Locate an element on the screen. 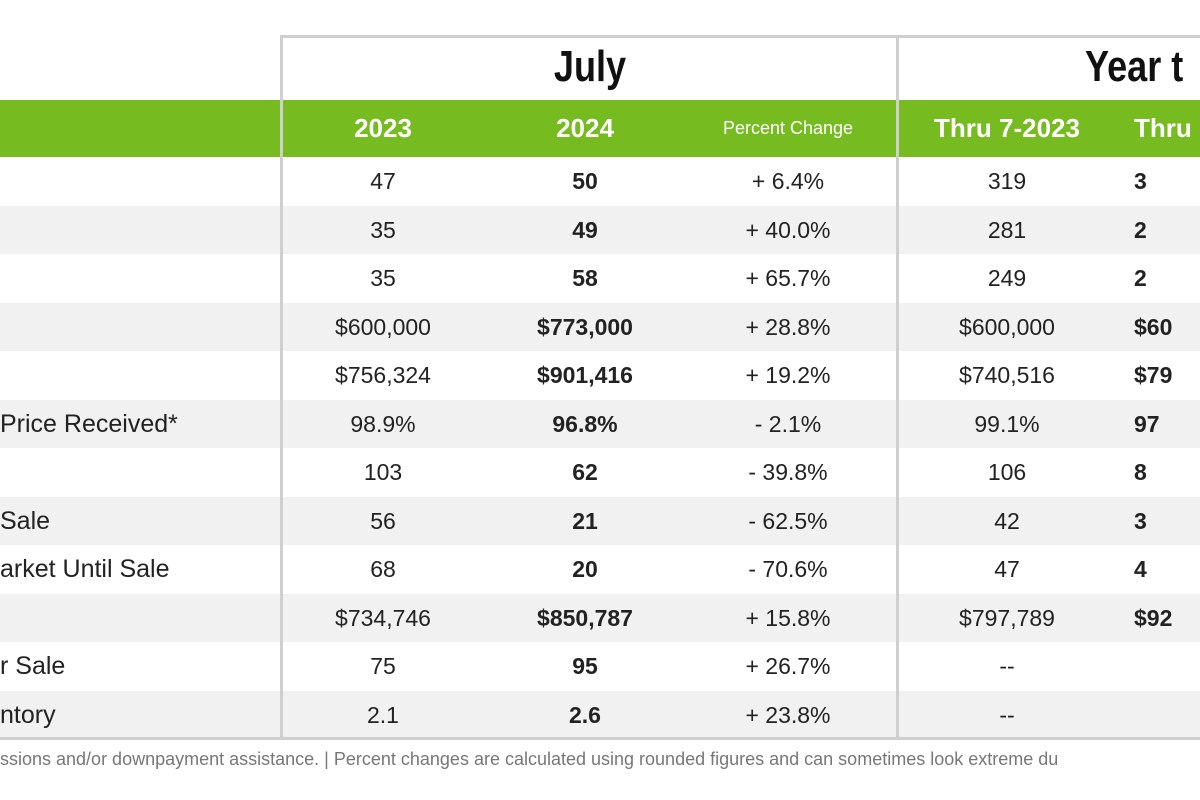 The width and height of the screenshot is (1200, 800). table-row: 47 50 + 6.4% 319 3 is located at coordinates (600, 181).